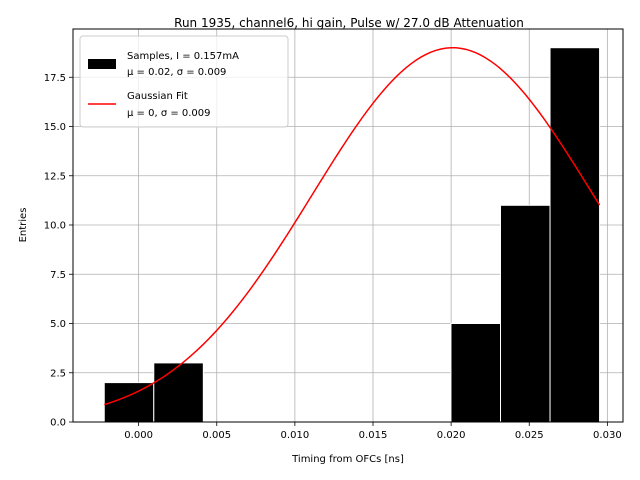  I want to click on y-tick-label: 10.0, so click(55, 226).